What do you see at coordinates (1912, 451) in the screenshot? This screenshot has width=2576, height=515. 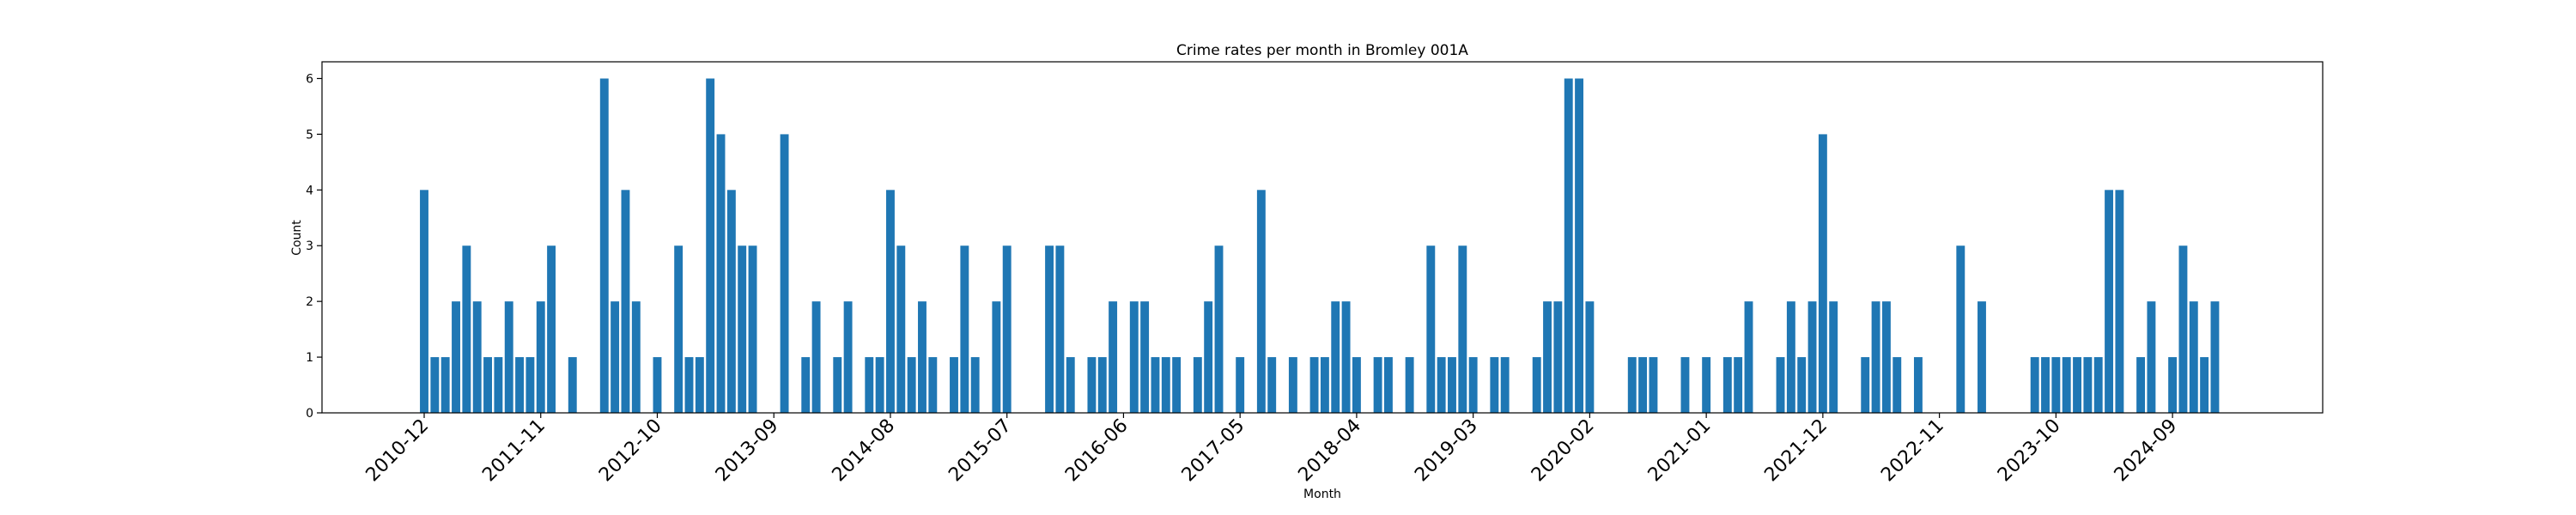 I see `x-tick-label: 2022-11` at bounding box center [1912, 451].